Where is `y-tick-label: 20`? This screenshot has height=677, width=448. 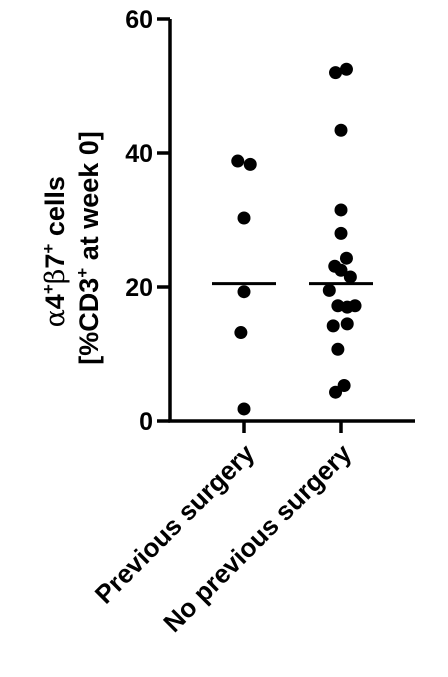 y-tick-label: 20 is located at coordinates (139, 288).